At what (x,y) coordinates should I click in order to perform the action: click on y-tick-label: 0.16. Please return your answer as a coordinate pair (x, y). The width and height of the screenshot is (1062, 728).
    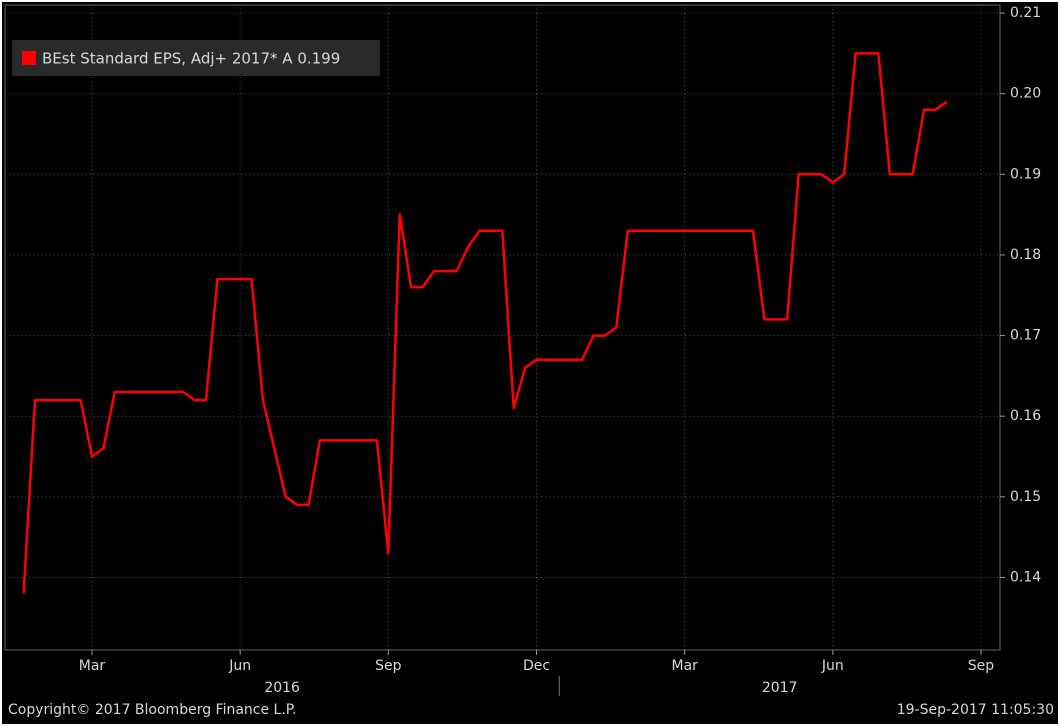
    Looking at the image, I should click on (1025, 416).